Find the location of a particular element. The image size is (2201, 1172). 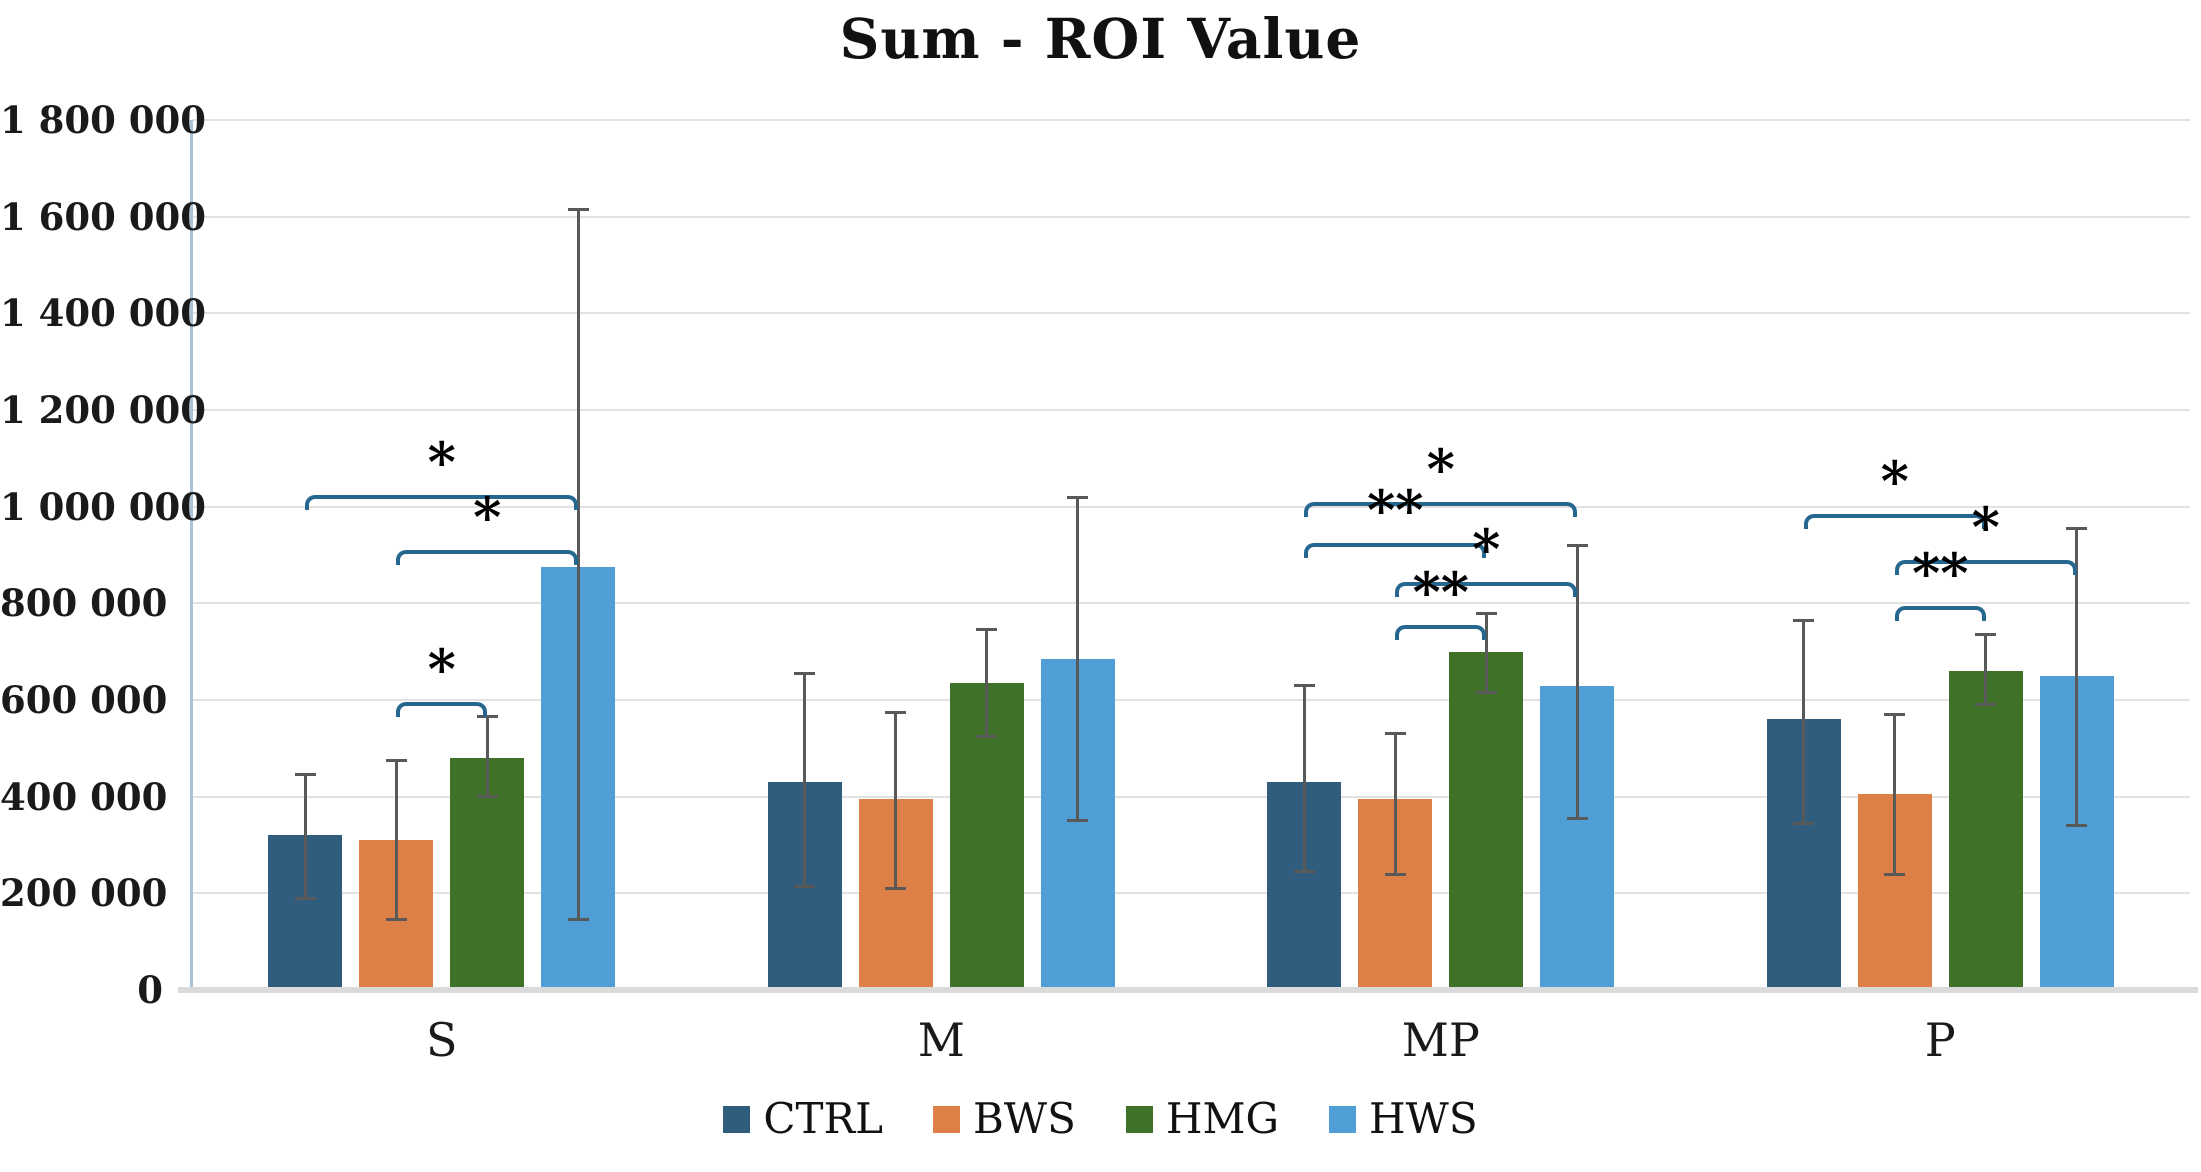

bar-hmg-p is located at coordinates (1985, 830).